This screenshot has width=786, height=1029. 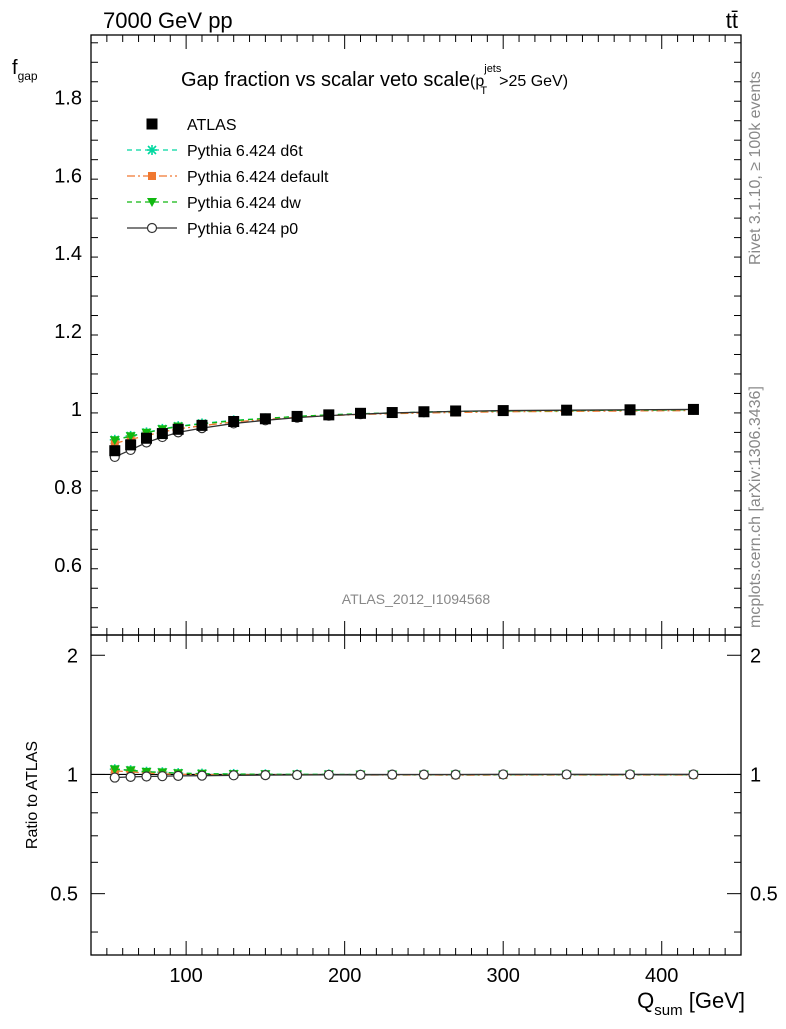 What do you see at coordinates (668, 1010) in the screenshot?
I see `x-axis-label-sub: sum` at bounding box center [668, 1010].